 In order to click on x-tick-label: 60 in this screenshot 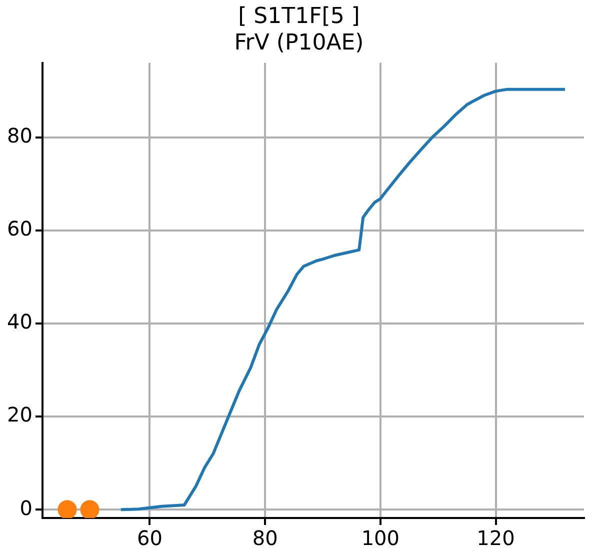, I will do `click(149, 538)`.